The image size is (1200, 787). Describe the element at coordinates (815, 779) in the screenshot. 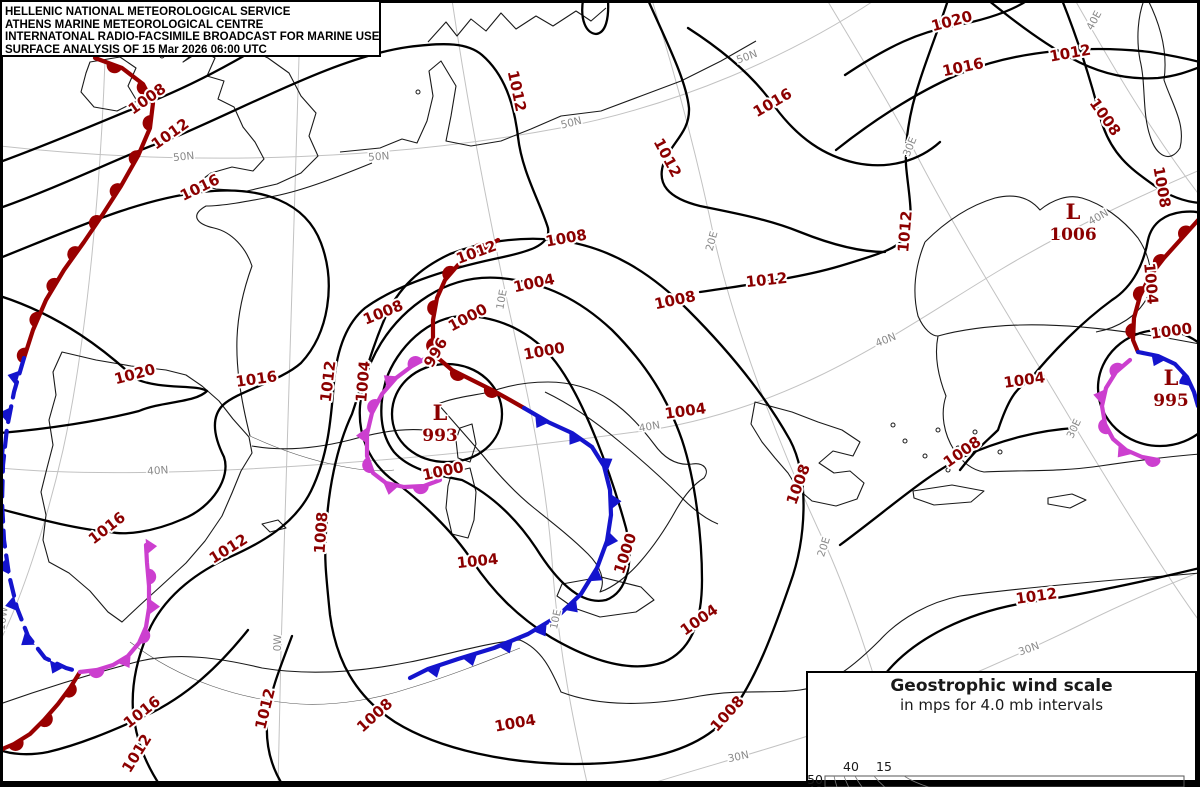

I see `wind-scale-label: 50` at that location.